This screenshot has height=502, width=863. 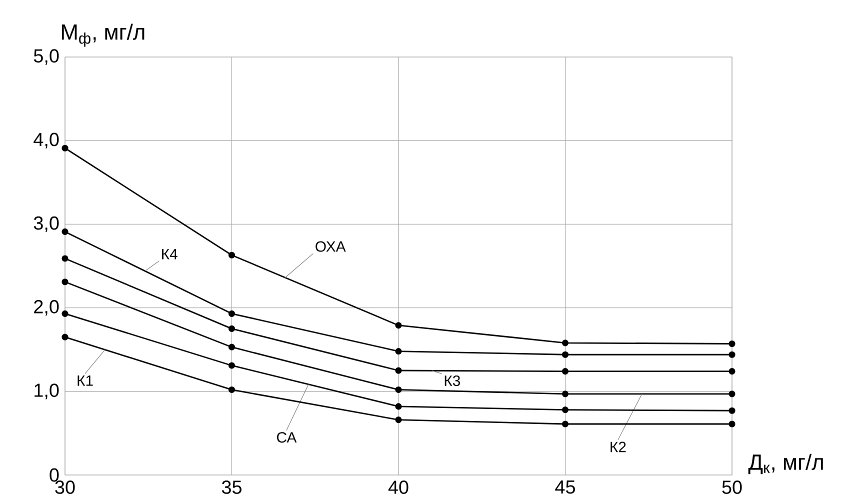 I want to click on y-tick-label: 0, so click(x=54, y=475).